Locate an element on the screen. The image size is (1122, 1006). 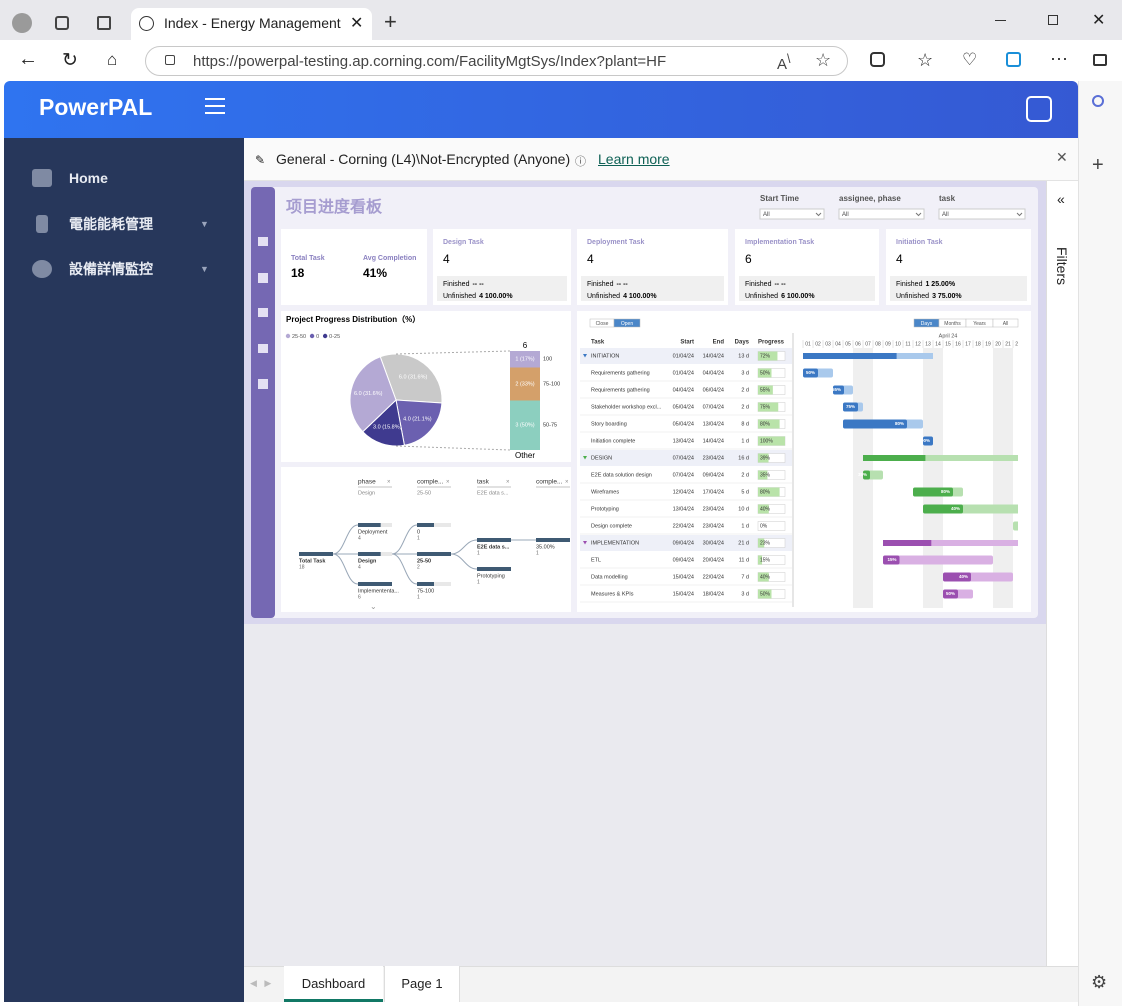
home-button: ⌂ is located at coordinates (112, 59).